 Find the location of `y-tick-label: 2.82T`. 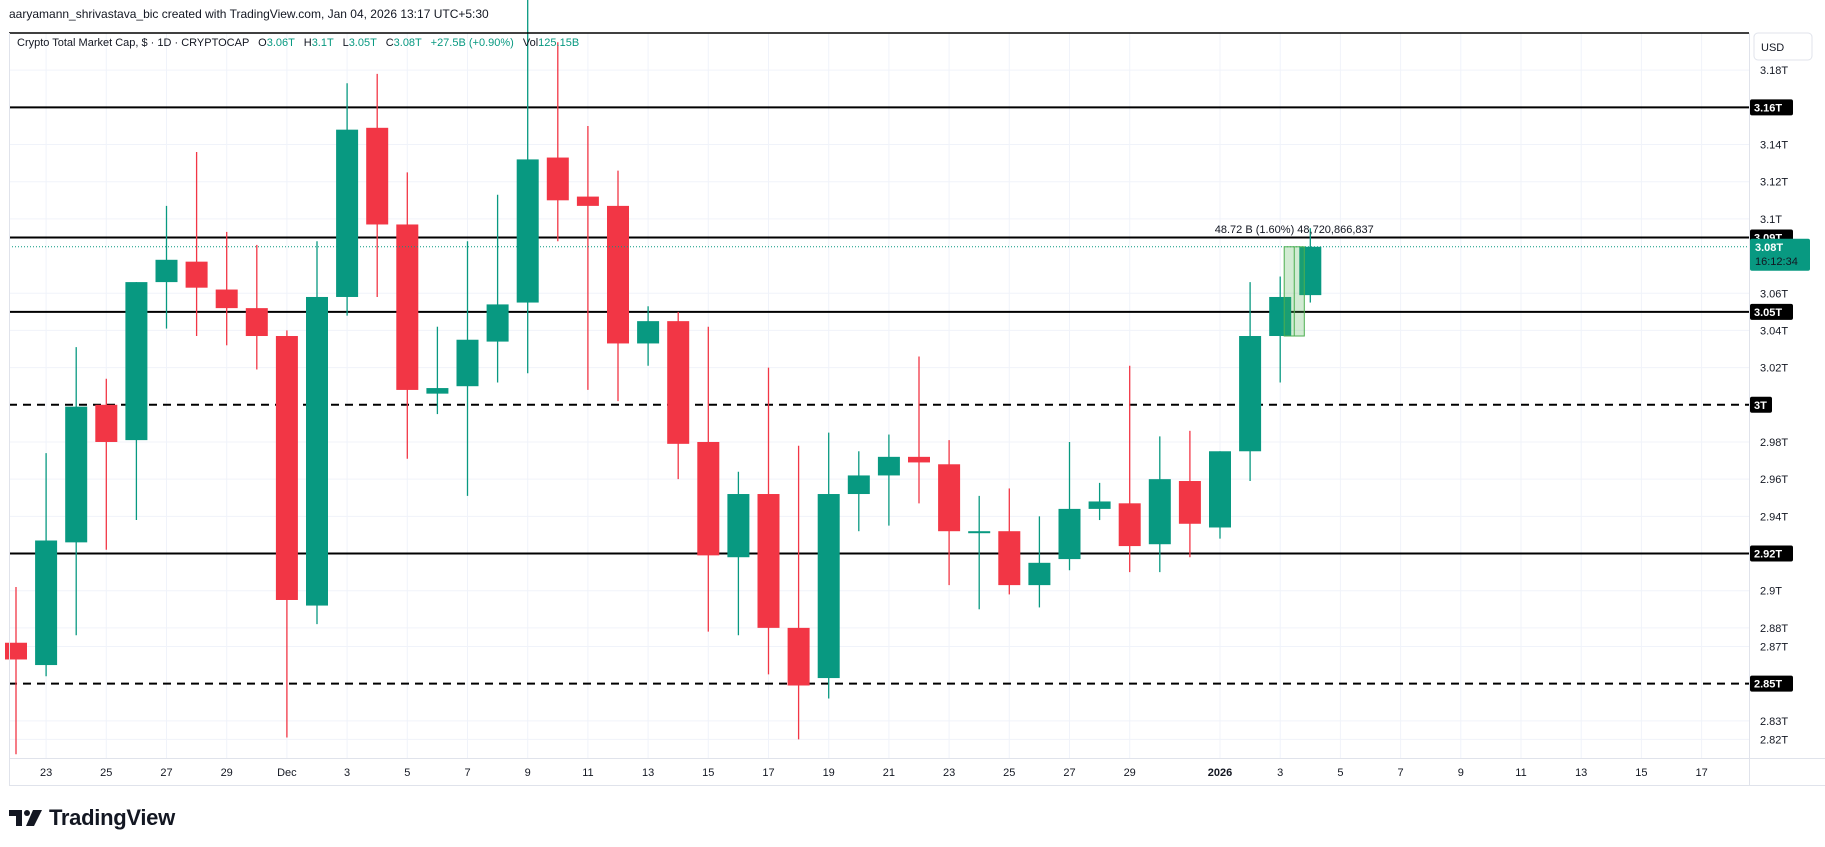

y-tick-label: 2.82T is located at coordinates (1774, 740).